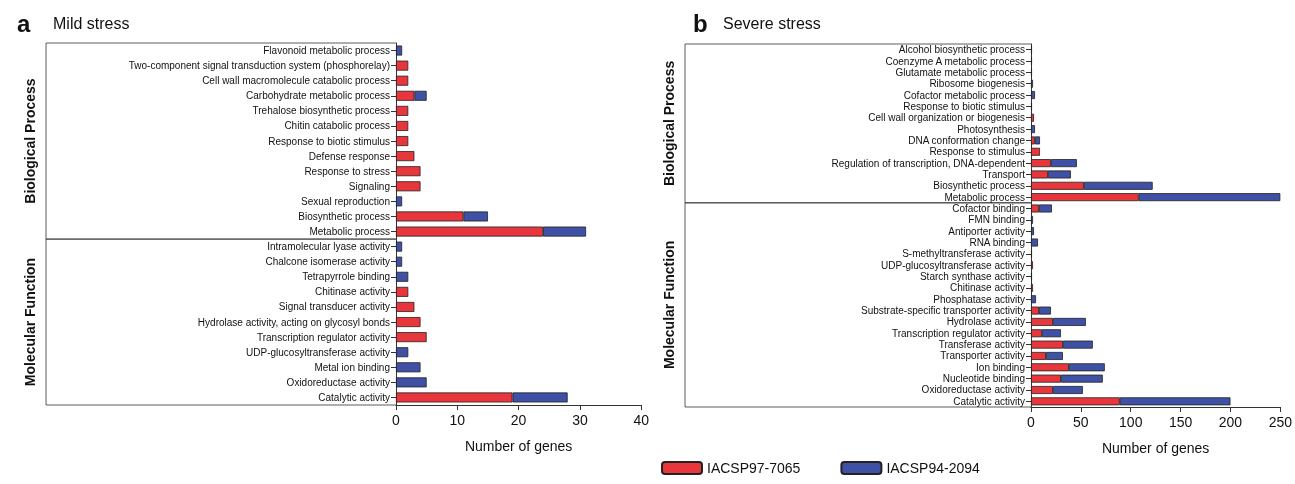 Image resolution: width=1295 pixels, height=484 pixels. I want to click on y-tick-label: Chitin catabolic process, so click(337, 126).